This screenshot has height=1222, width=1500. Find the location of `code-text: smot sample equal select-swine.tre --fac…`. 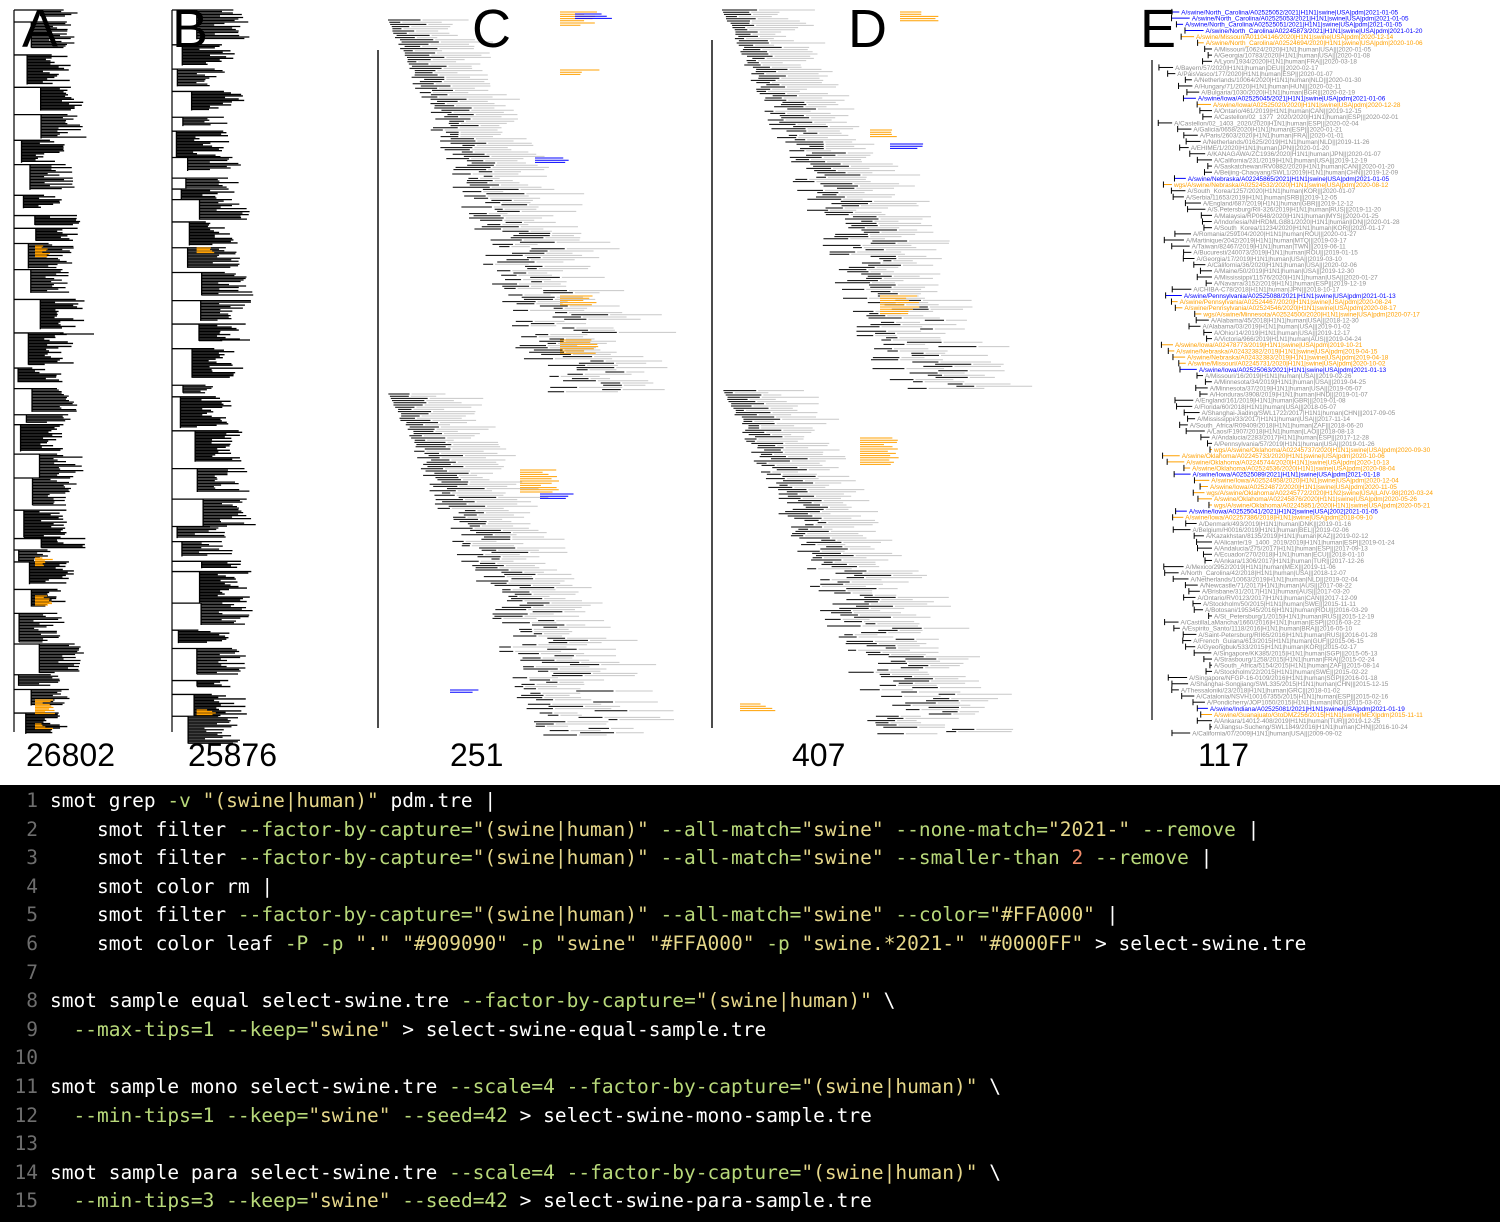

code-text: smot sample equal select-swine.tre --fac… is located at coordinates (472, 1000).